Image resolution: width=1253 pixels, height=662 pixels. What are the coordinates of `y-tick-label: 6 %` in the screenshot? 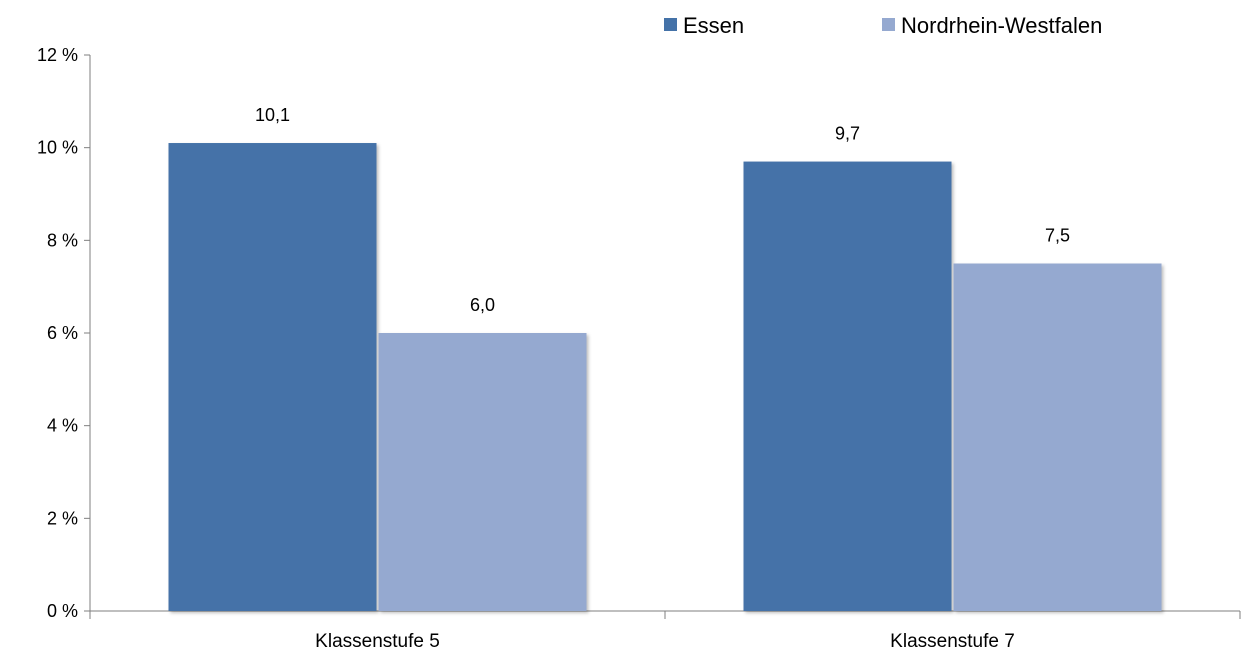 It's located at (62, 333).